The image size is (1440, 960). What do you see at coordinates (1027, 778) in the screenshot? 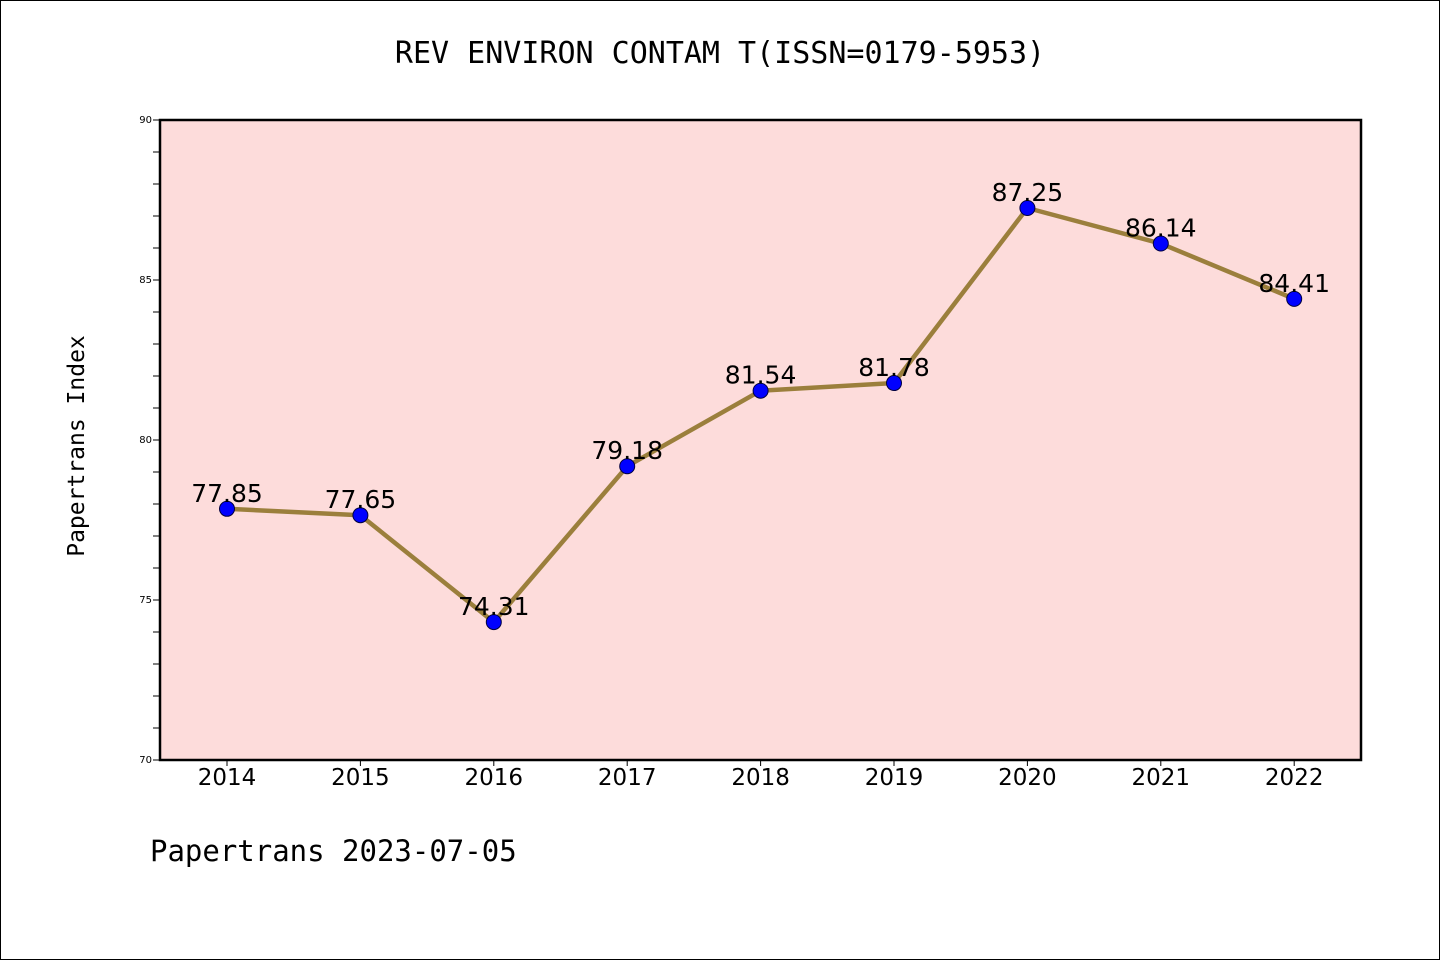
I see `x-tick-label: 2020` at bounding box center [1027, 778].